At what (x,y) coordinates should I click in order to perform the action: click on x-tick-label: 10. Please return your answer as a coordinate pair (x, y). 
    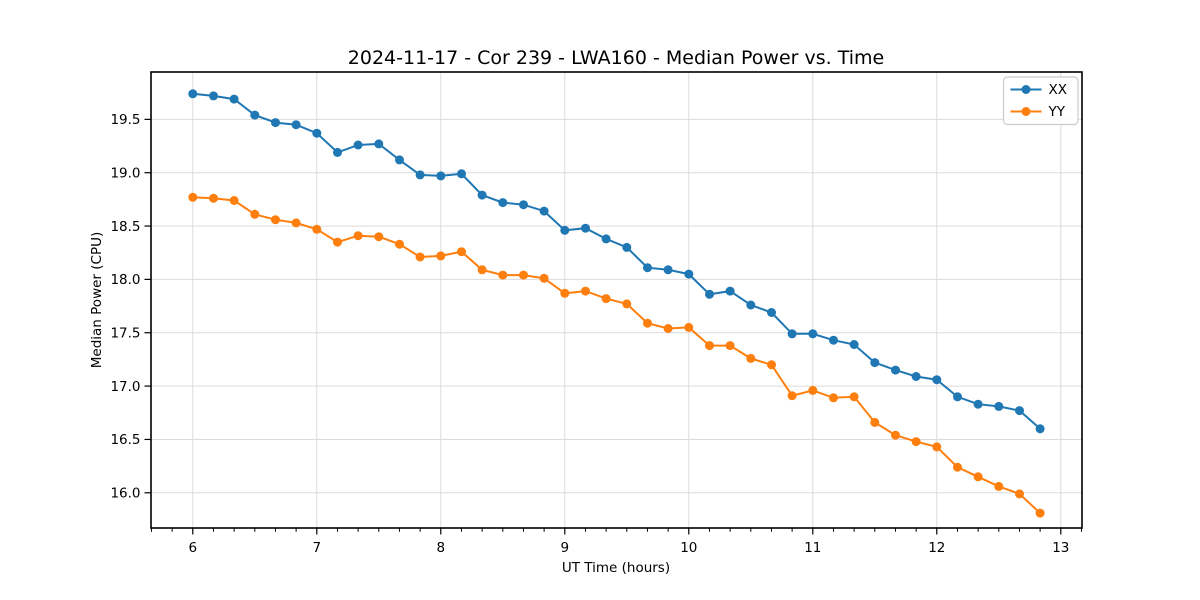
    Looking at the image, I should click on (688, 548).